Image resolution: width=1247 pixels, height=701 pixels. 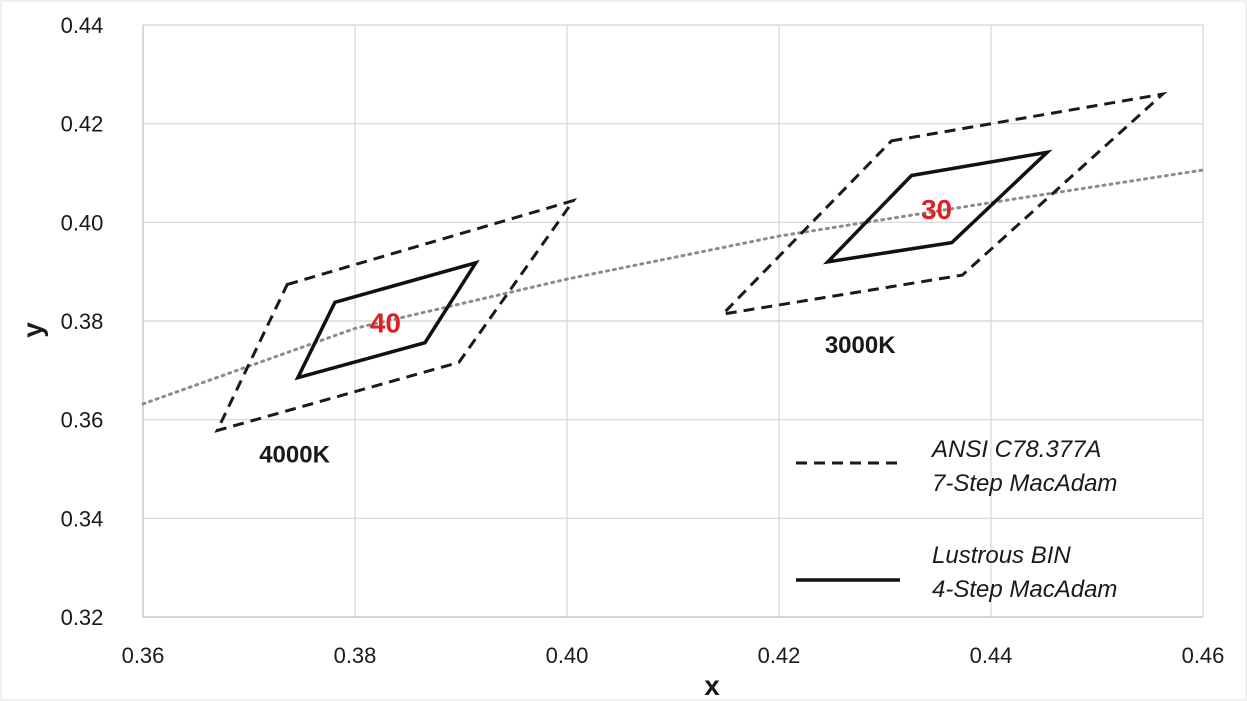 I want to click on bin-label: 30, so click(x=936, y=209).